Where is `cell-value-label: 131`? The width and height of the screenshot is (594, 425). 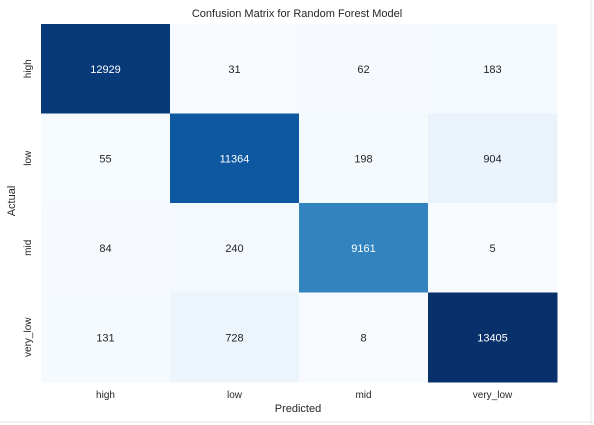 cell-value-label: 131 is located at coordinates (105, 338).